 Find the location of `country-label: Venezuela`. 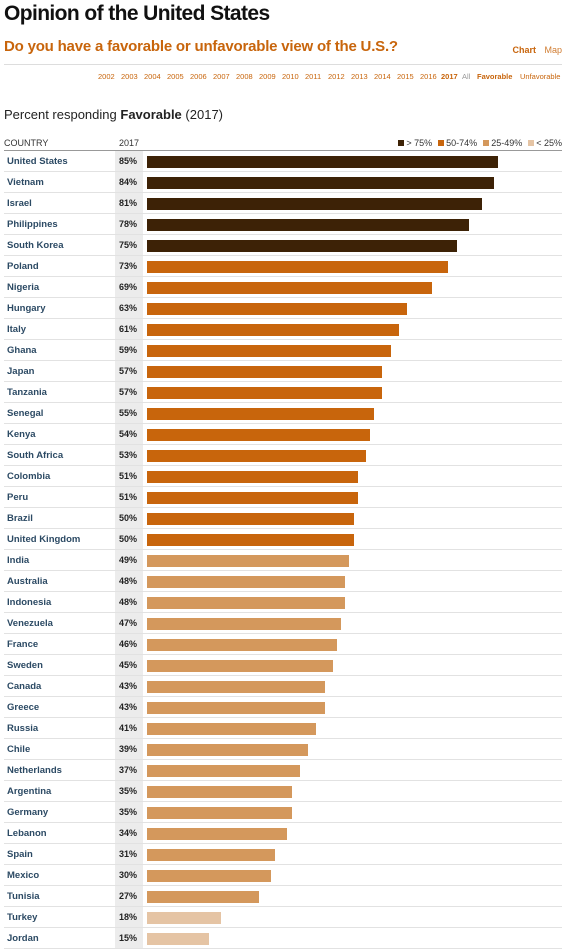

country-label: Venezuela is located at coordinates (30, 623).